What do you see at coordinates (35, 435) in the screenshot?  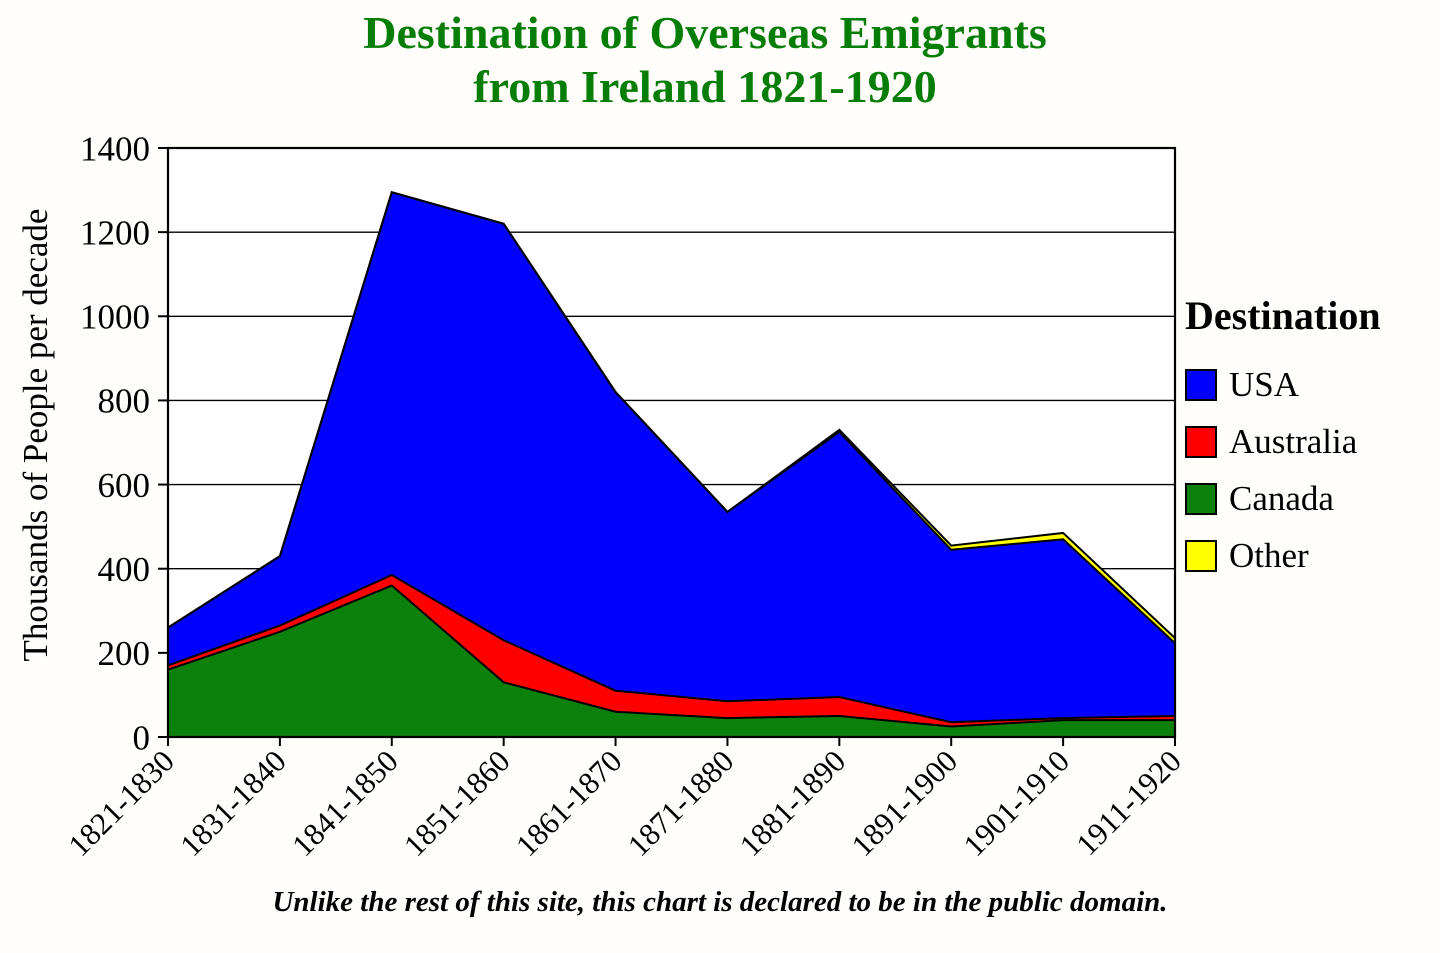 I see `y-axis-label: Thousands of People per decade` at bounding box center [35, 435].